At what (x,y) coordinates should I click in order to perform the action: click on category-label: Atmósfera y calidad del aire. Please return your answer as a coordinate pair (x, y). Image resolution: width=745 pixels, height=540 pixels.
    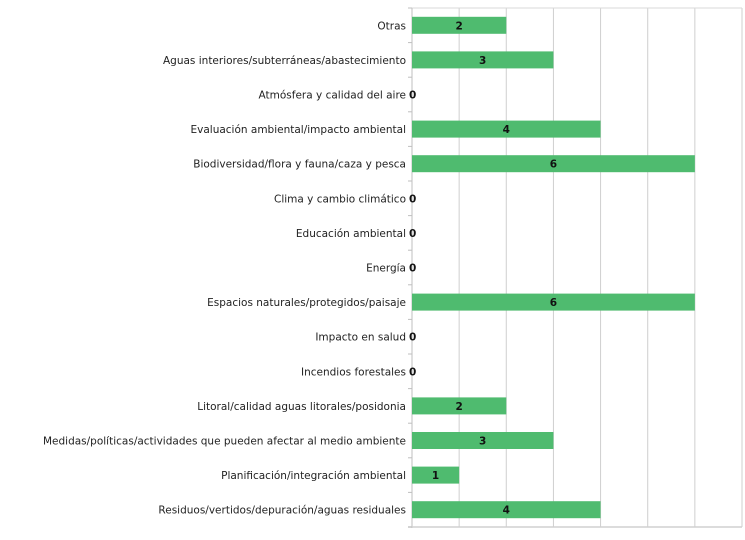
    Looking at the image, I should click on (332, 96).